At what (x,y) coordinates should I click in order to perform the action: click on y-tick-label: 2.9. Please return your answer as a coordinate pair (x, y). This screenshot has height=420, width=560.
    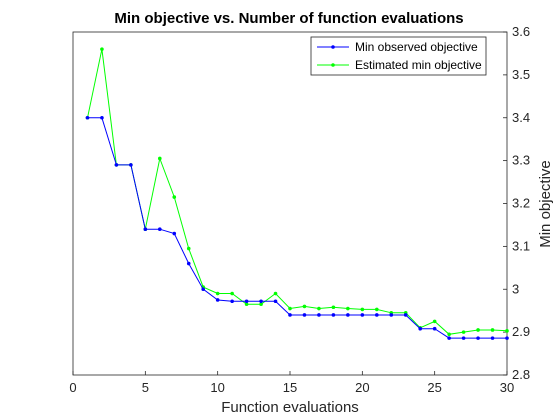
    Looking at the image, I should click on (521, 331).